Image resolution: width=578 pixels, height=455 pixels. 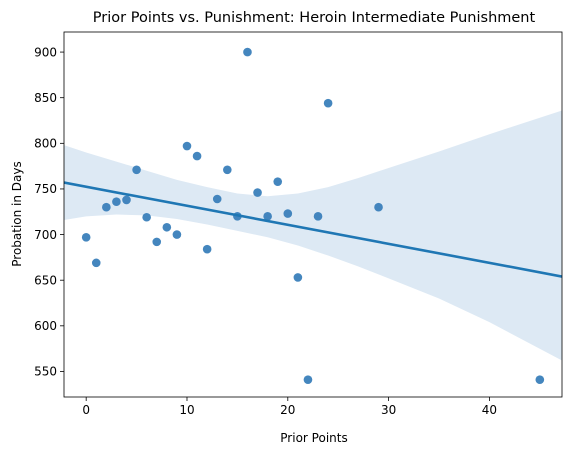 I want to click on x-tick-label: 20, so click(x=287, y=410).